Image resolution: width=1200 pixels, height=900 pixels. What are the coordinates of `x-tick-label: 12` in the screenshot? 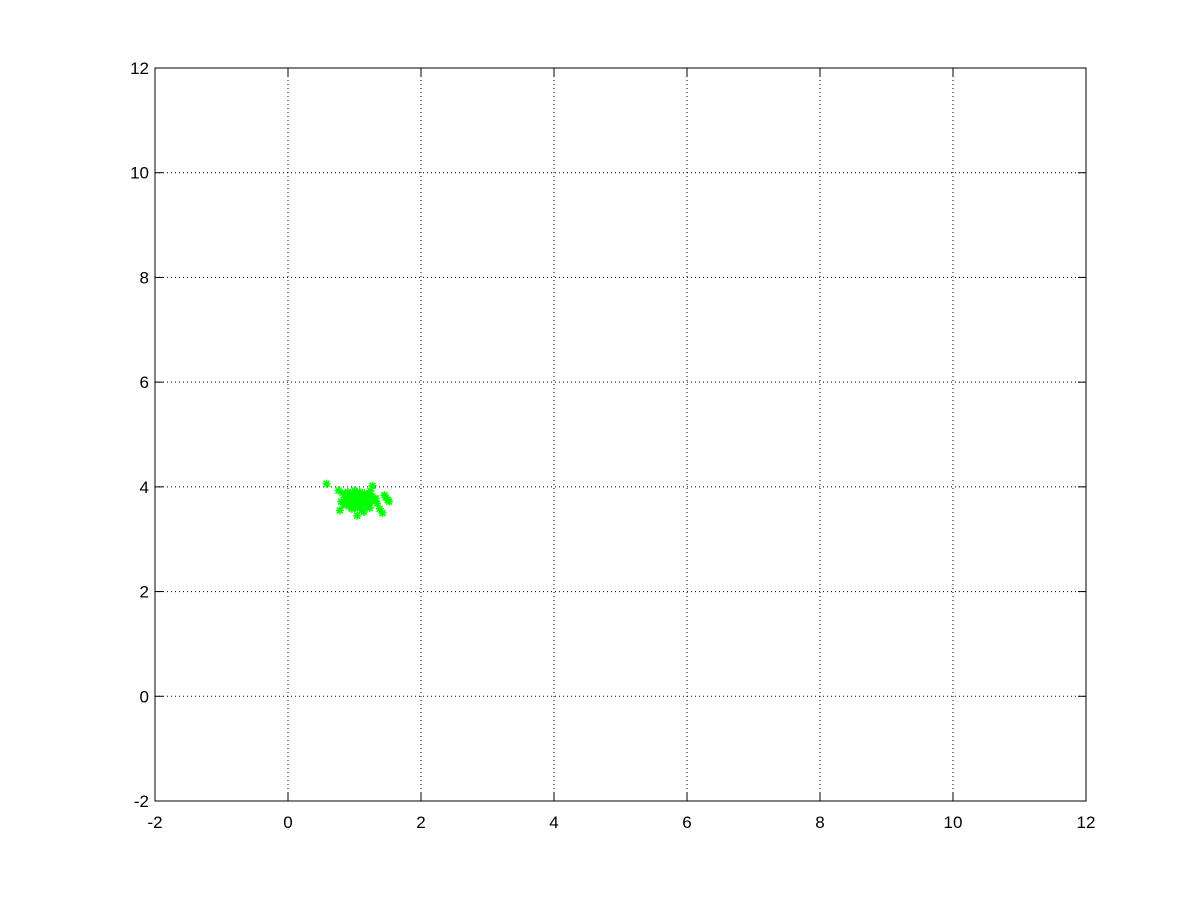 It's located at (1086, 822).